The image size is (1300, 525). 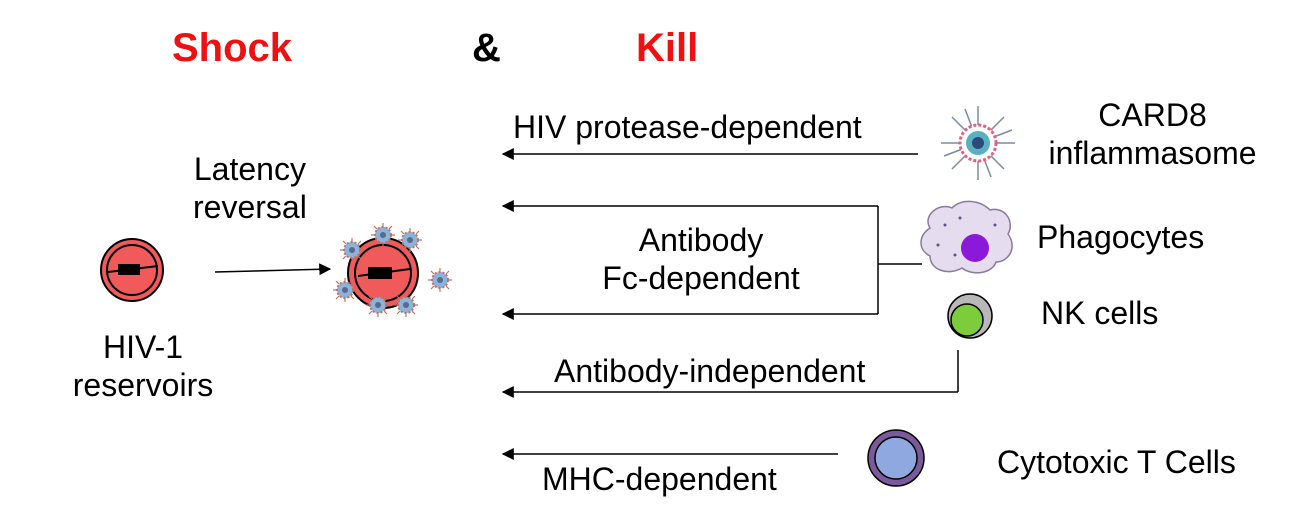 What do you see at coordinates (392, 270) in the screenshot?
I see `activated-infected-cell` at bounding box center [392, 270].